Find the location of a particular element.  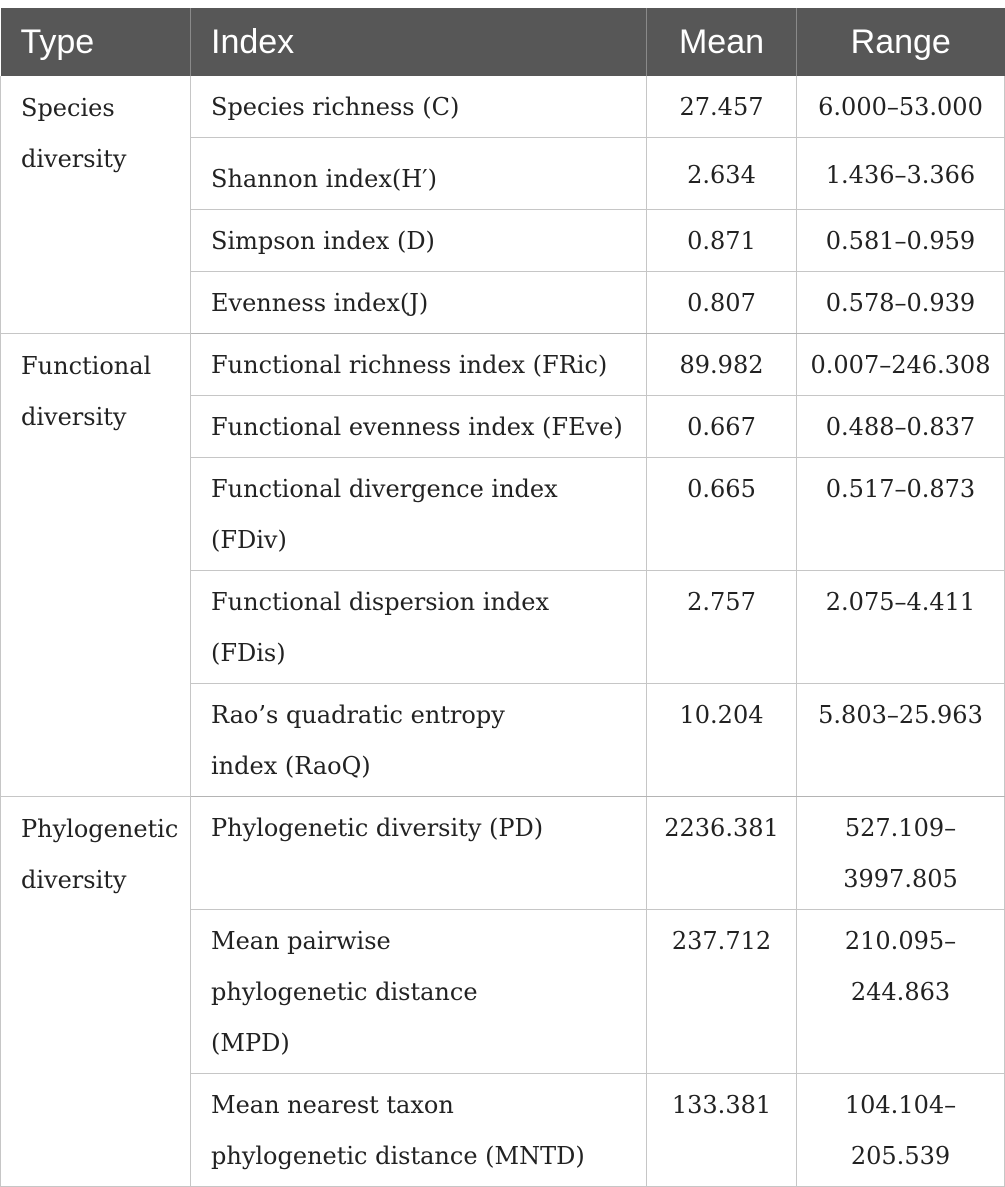

index-cell: Species richness (C) is located at coordinates (418, 107).